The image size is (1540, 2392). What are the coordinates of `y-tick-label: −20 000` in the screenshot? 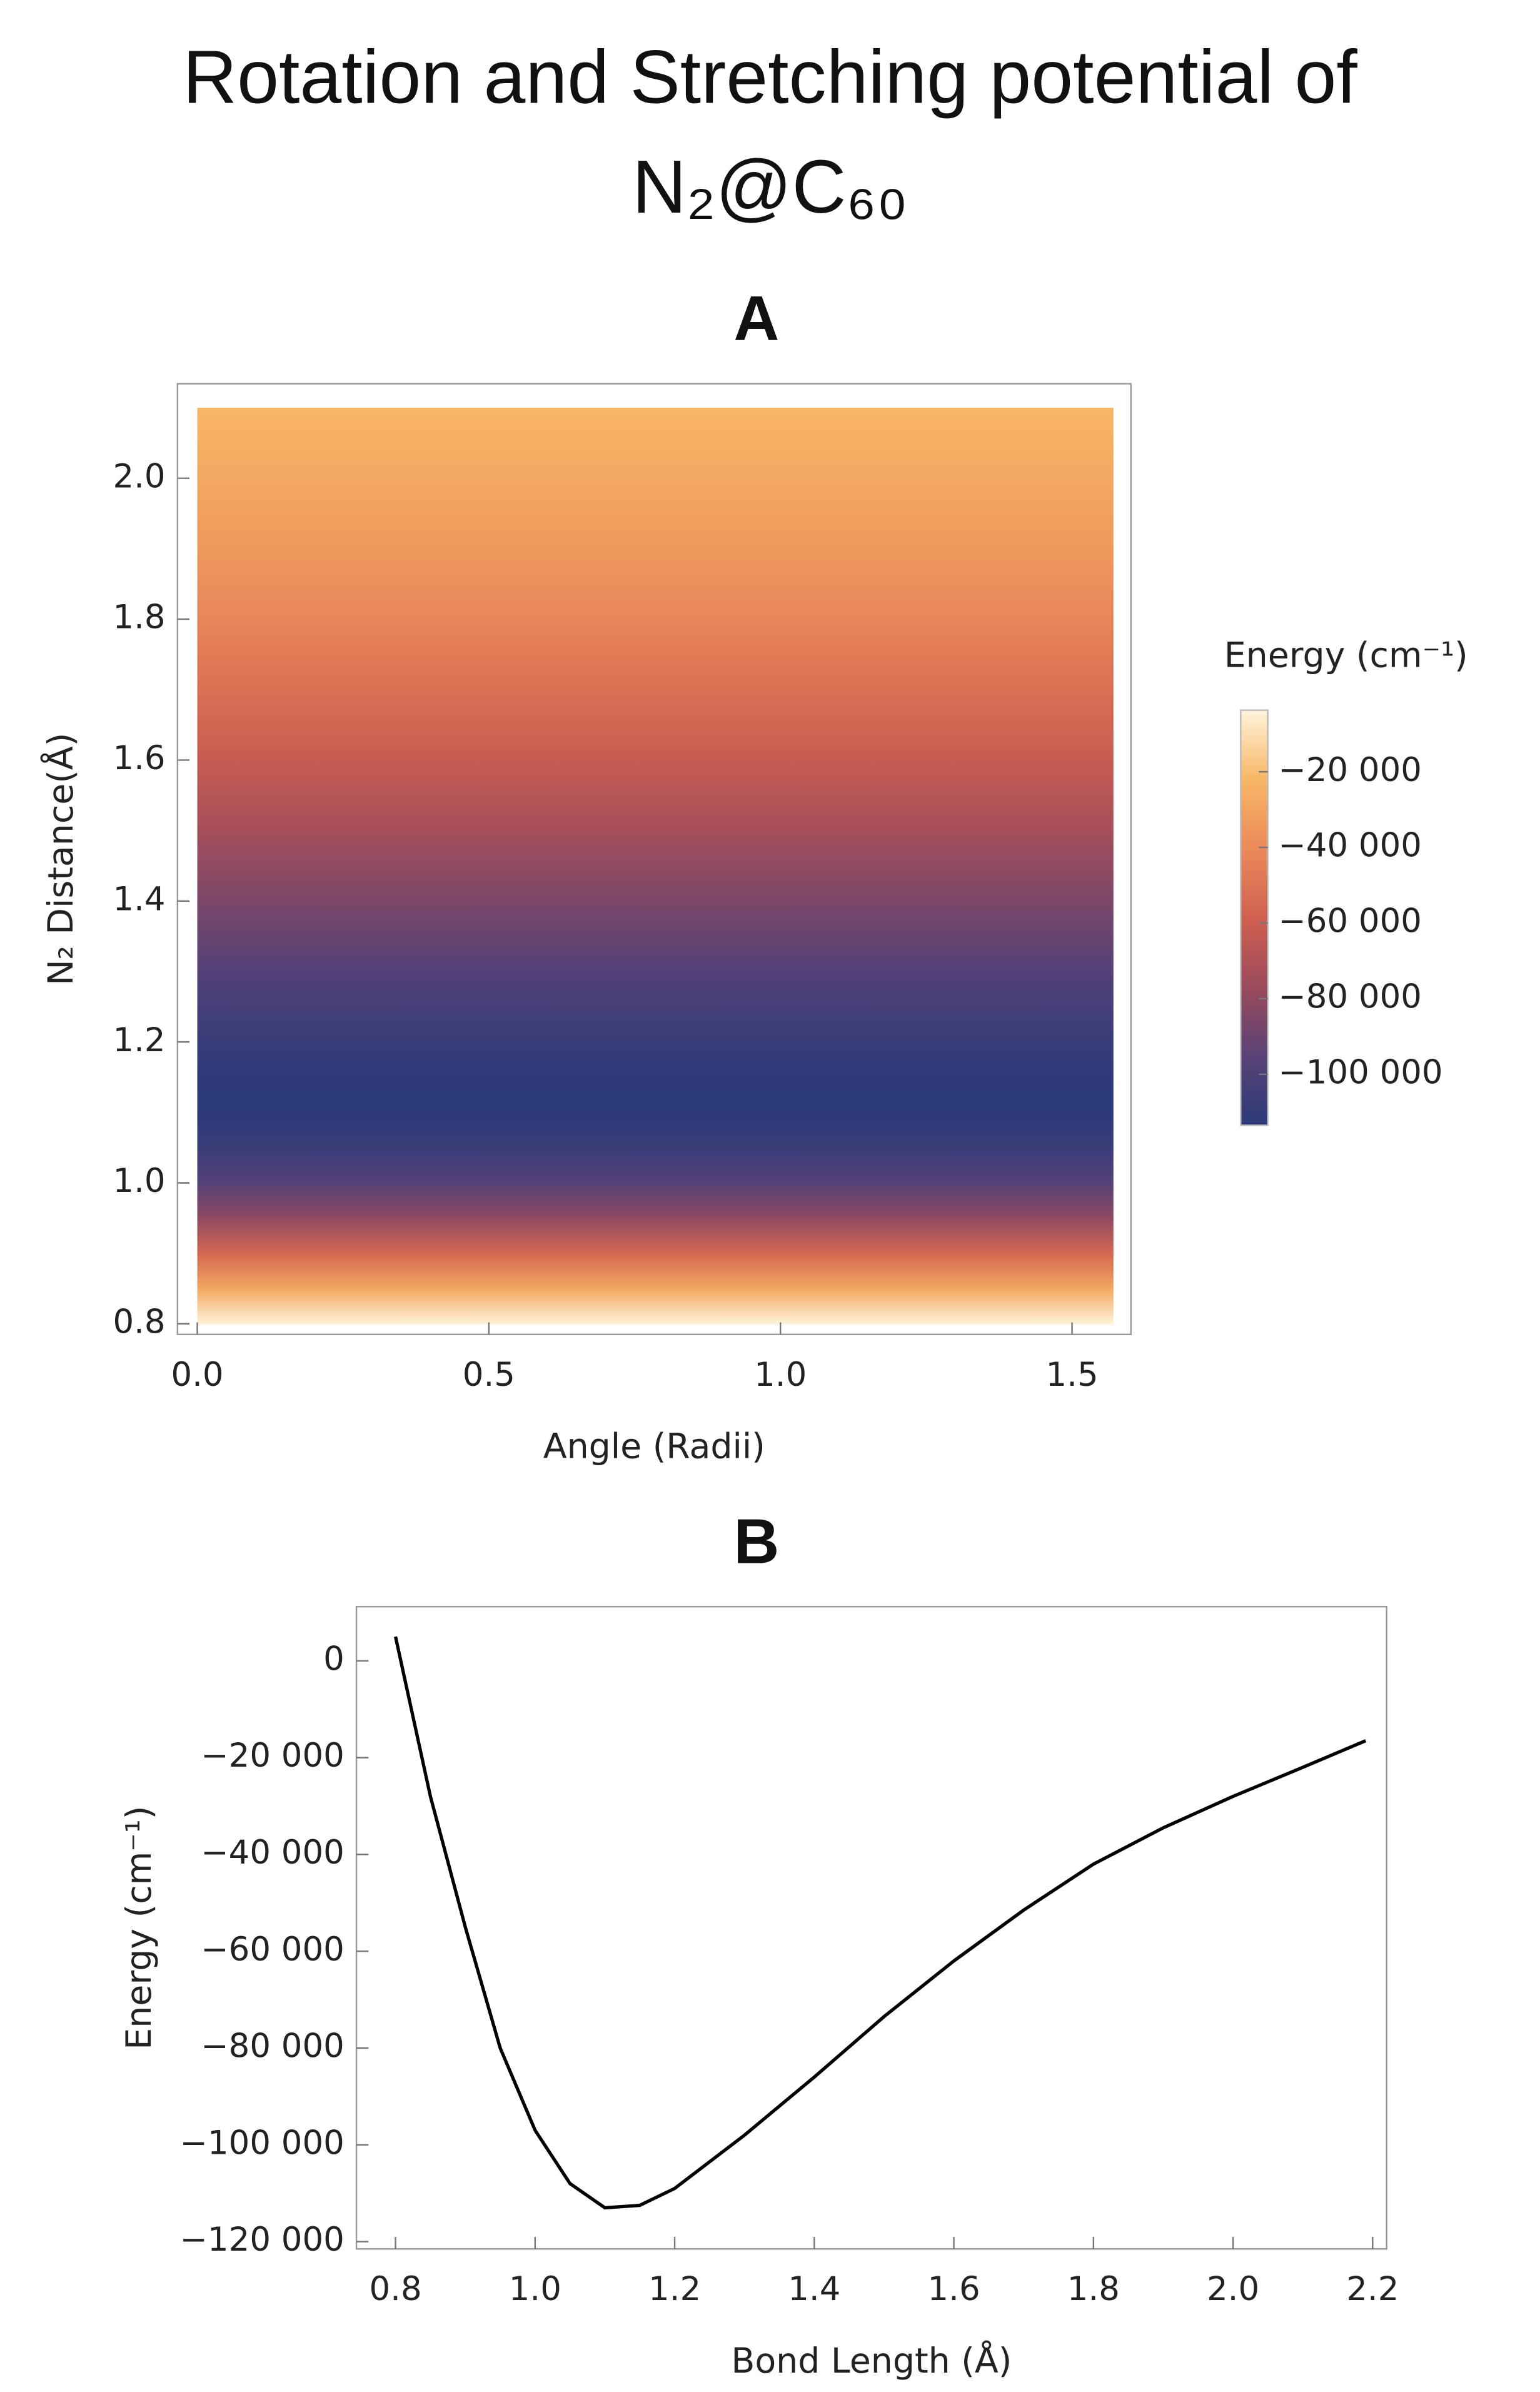 It's located at (272, 1756).